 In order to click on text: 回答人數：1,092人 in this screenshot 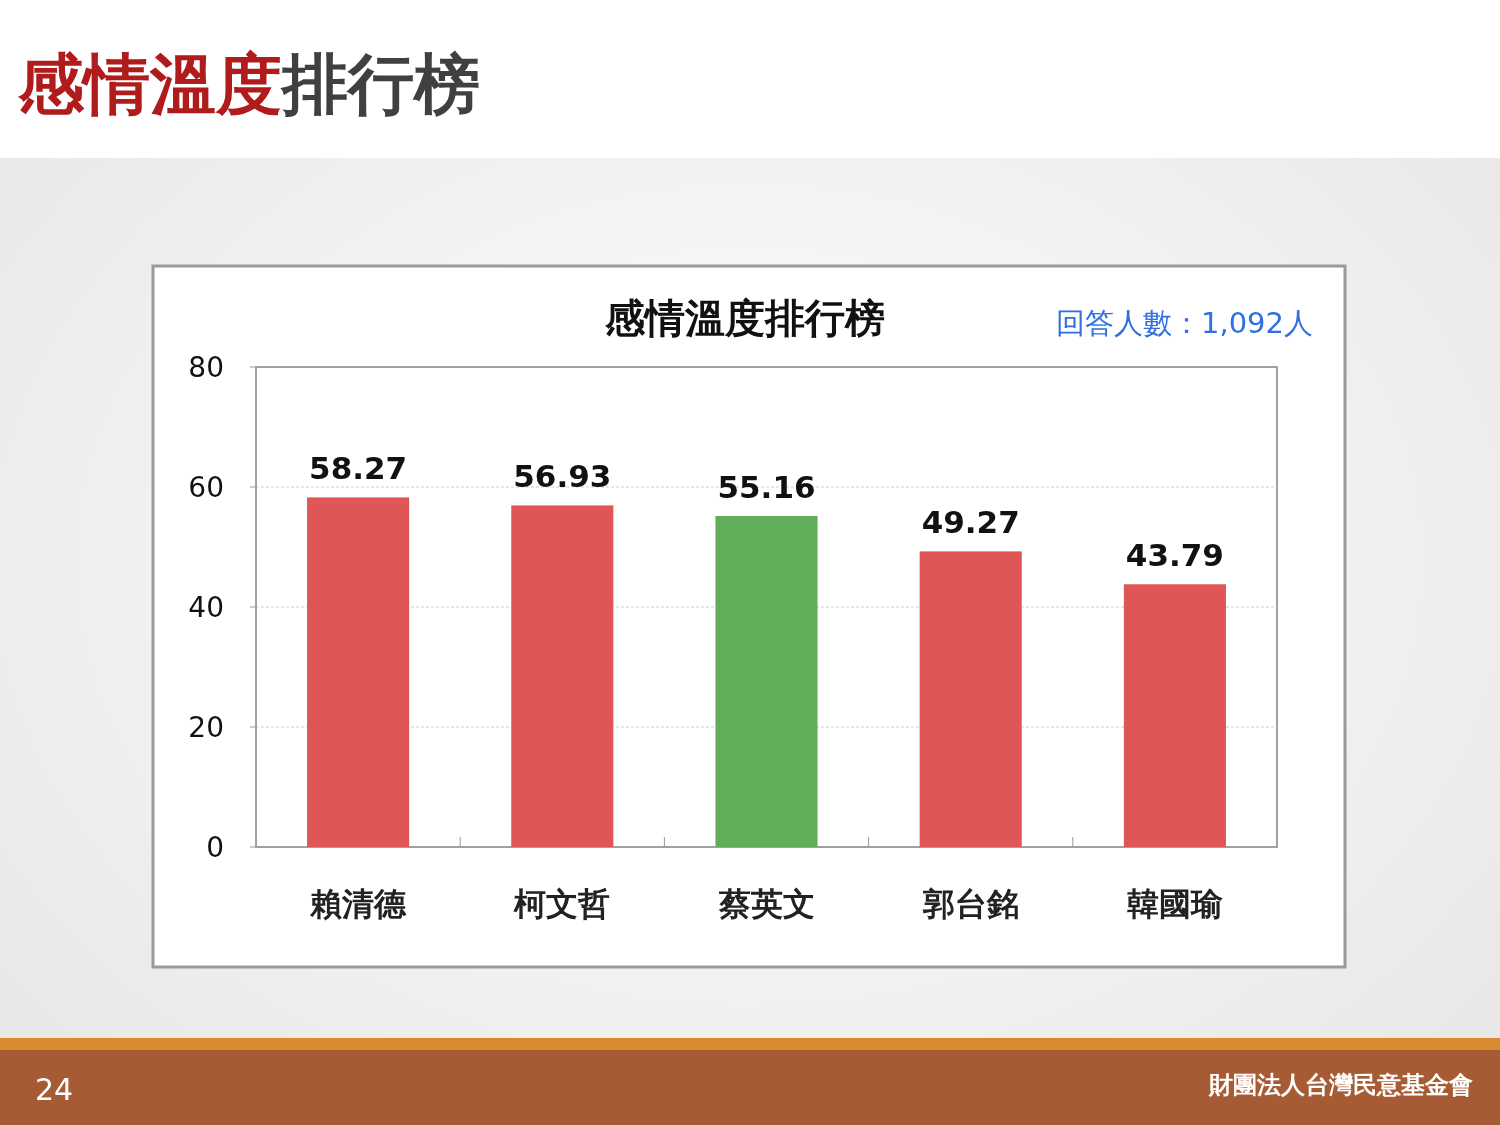, I will do `click(1184, 323)`.